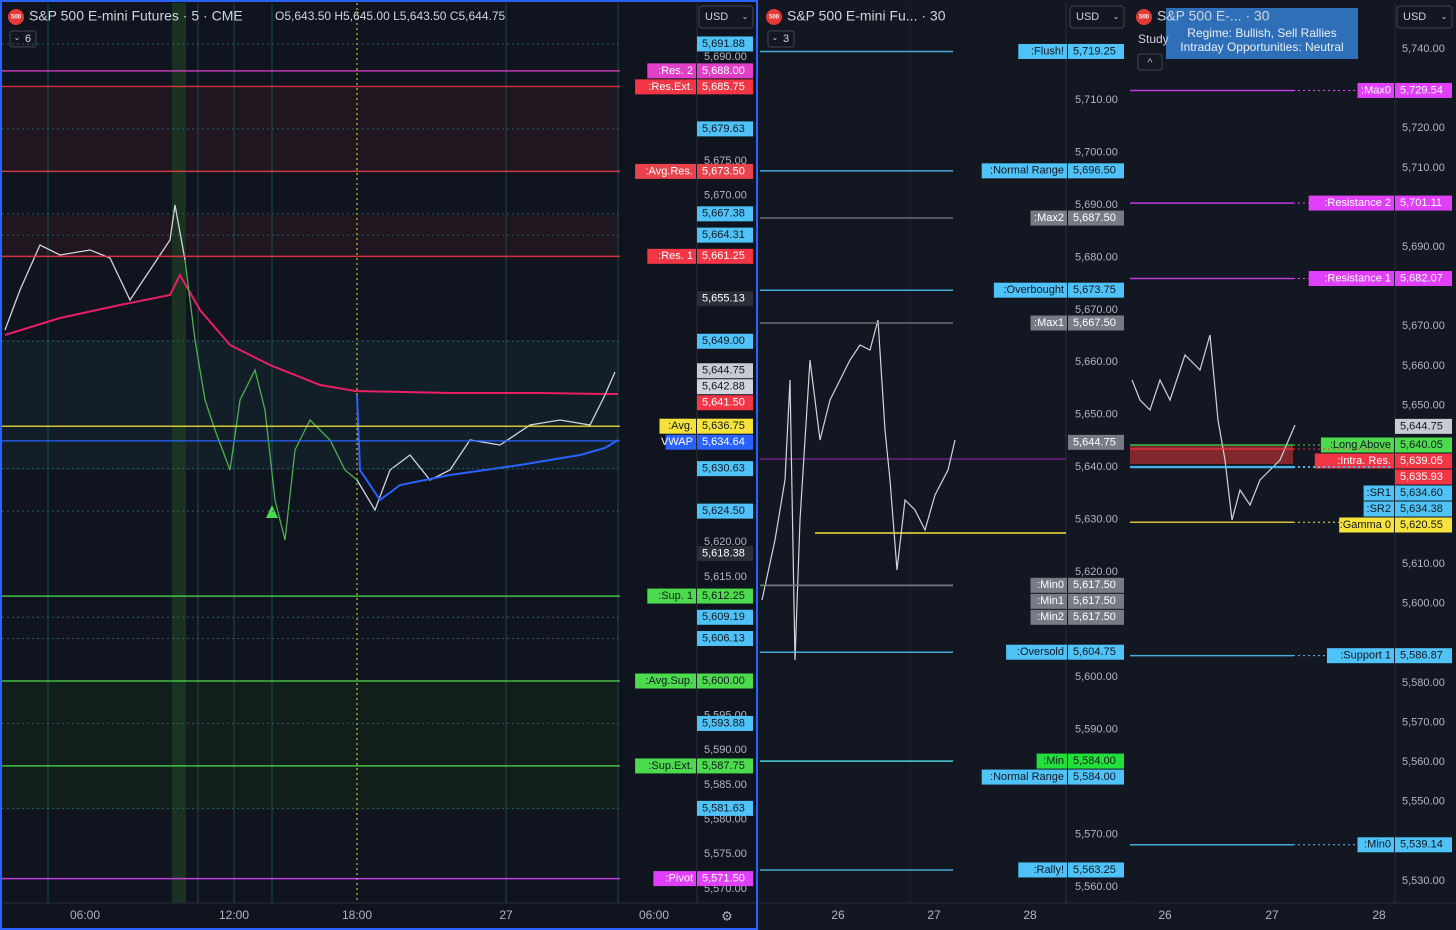 The height and width of the screenshot is (930, 1456). I want to click on price-label: 5,673.50, so click(723, 171).